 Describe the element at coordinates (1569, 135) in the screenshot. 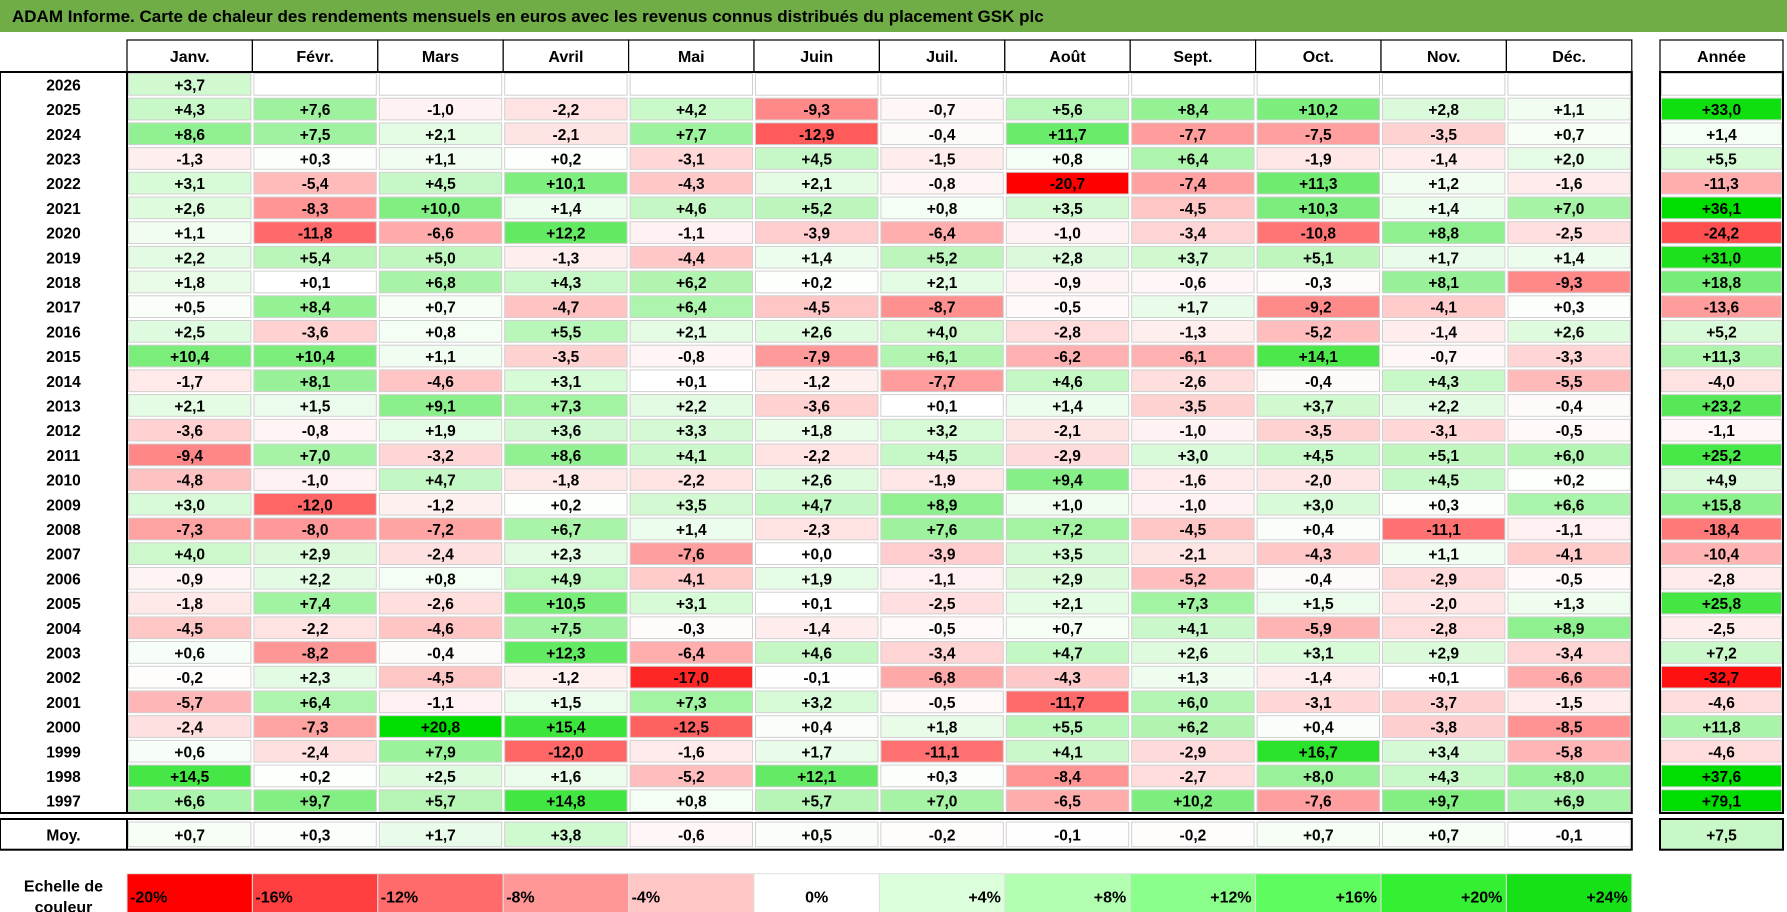

I see `cell-value: +0,7` at that location.